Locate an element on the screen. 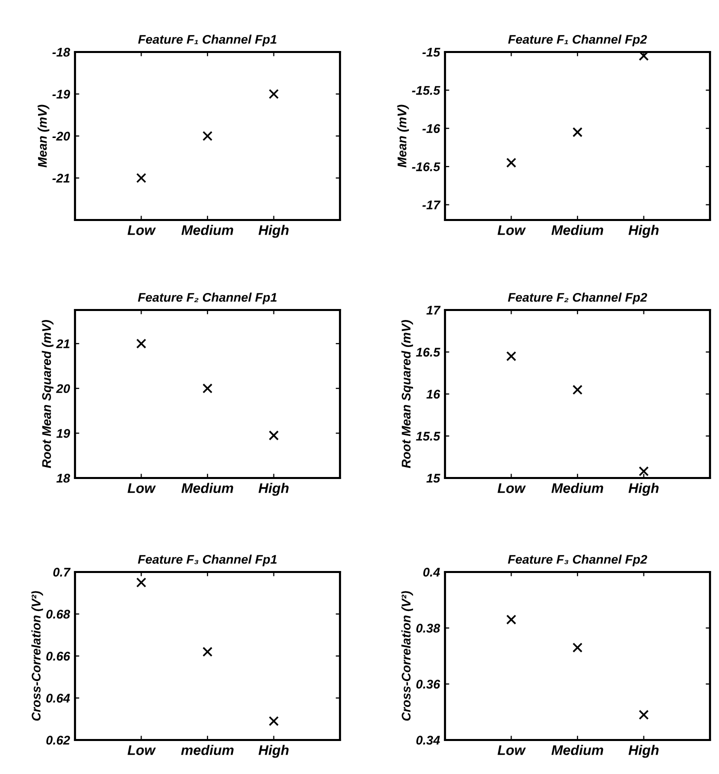 The height and width of the screenshot is (774, 719). y-tick-label: 18 is located at coordinates (63, 478).